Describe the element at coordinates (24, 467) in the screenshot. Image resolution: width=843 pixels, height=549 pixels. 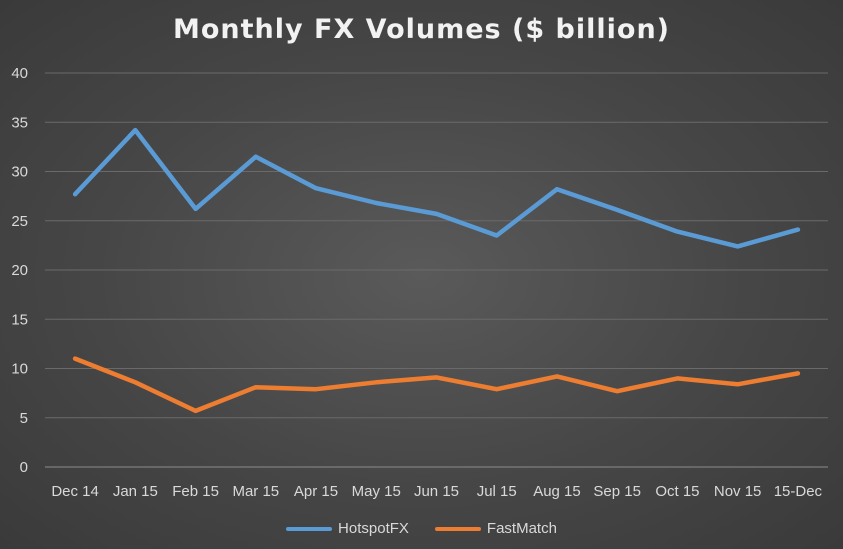
I see `y-tick-label: 0` at that location.